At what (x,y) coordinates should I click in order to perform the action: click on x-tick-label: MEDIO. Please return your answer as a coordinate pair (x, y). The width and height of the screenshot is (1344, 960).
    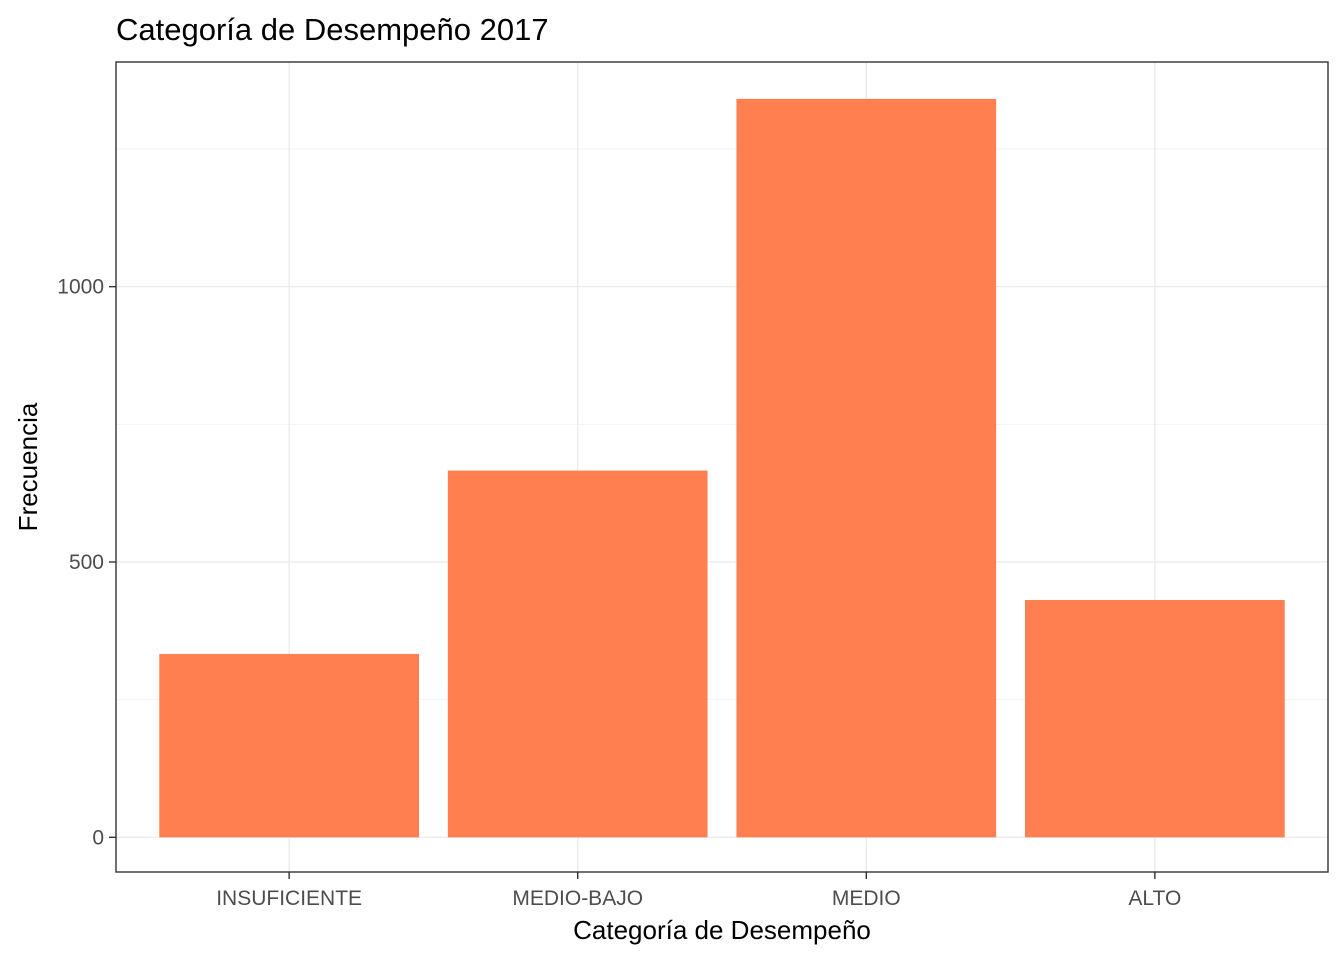
    Looking at the image, I should click on (866, 898).